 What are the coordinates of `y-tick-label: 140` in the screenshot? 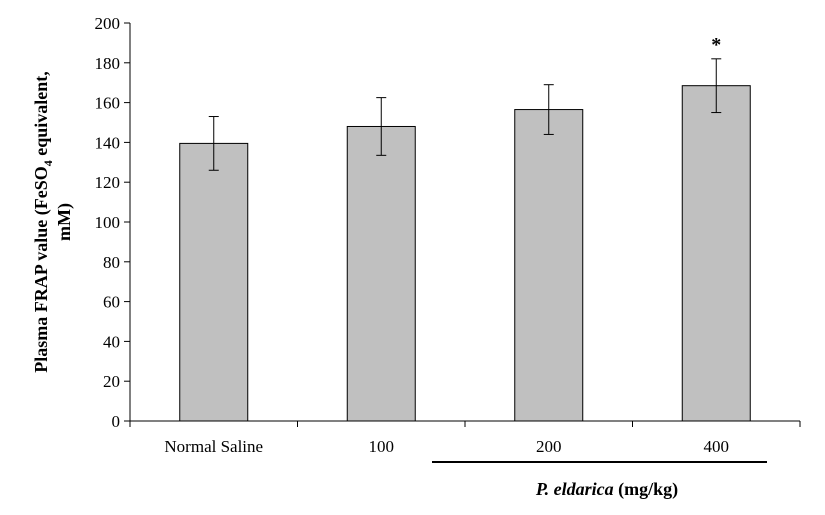 It's located at (108, 142).